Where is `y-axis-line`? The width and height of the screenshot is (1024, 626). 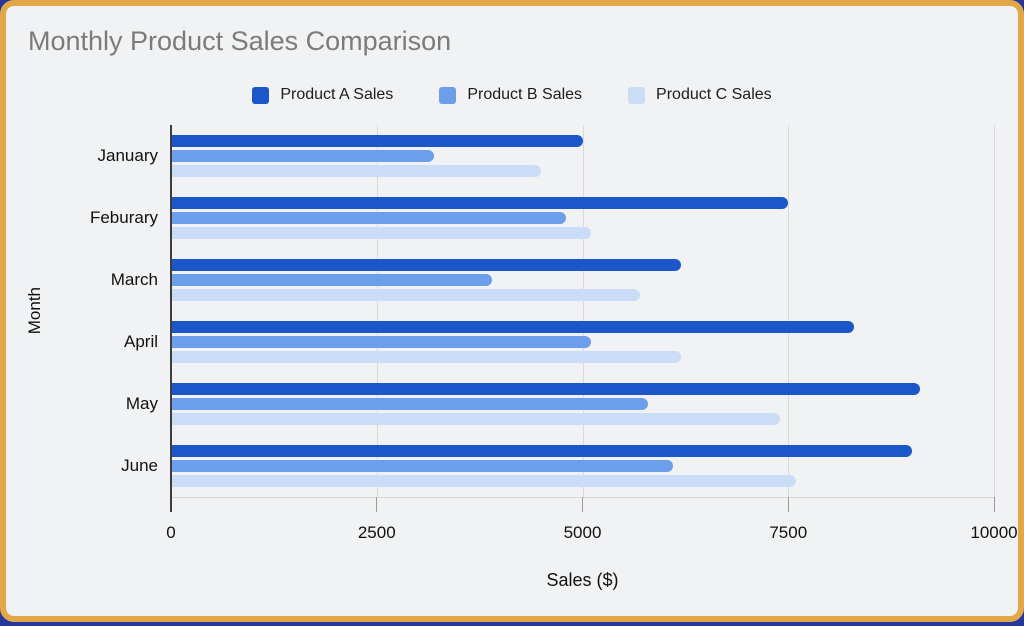 y-axis-line is located at coordinates (171, 318).